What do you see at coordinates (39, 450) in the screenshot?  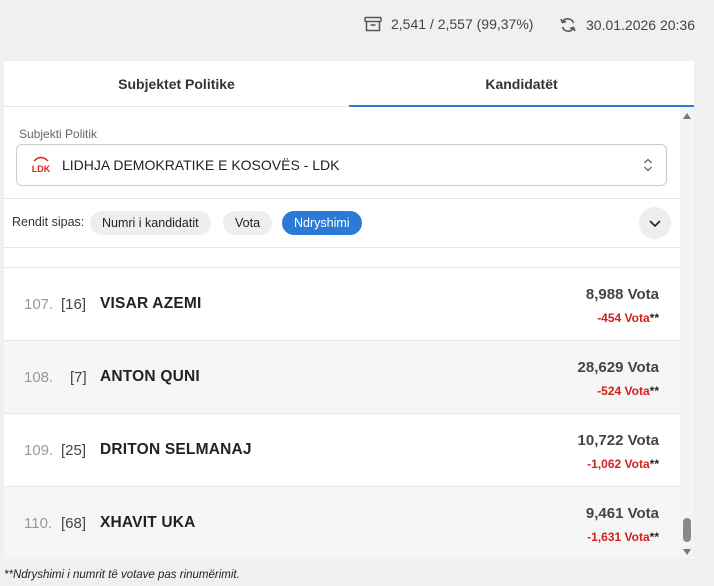 I see `candidate-rank: 109.` at bounding box center [39, 450].